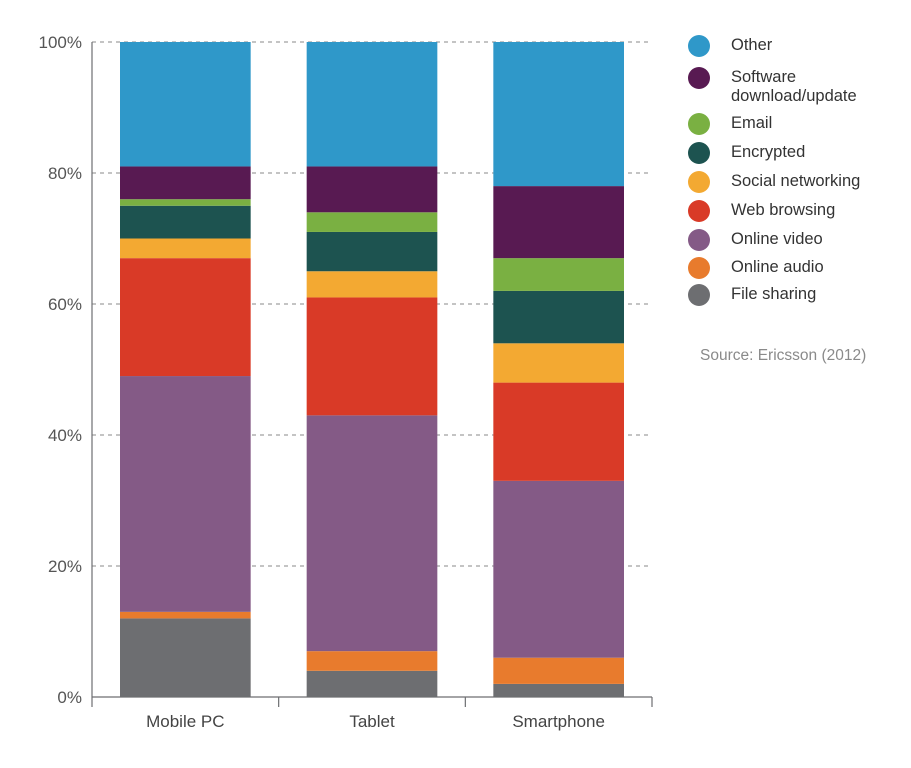 Image resolution: width=911 pixels, height=768 pixels. I want to click on y-tick-label: 100%, so click(60, 42).